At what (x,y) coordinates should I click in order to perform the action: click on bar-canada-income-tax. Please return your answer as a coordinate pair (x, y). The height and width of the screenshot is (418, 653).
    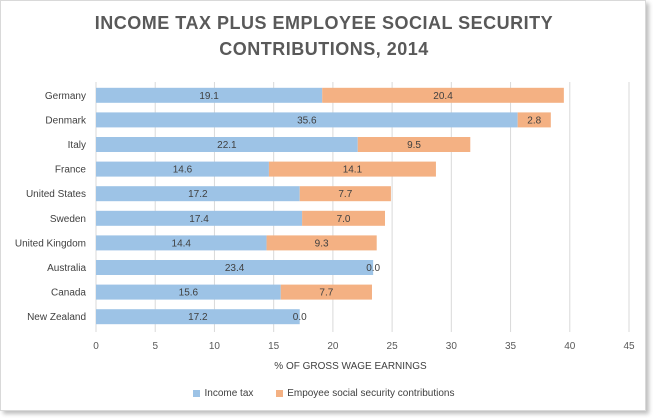
    Looking at the image, I should click on (188, 292).